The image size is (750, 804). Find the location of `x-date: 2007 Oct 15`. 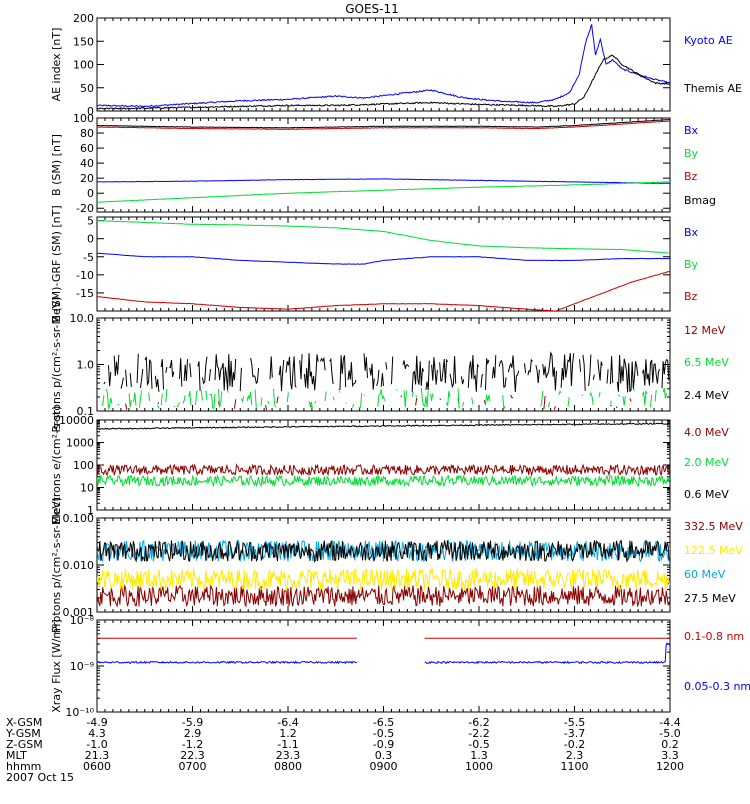

x-date: 2007 Oct 15 is located at coordinates (40, 777).